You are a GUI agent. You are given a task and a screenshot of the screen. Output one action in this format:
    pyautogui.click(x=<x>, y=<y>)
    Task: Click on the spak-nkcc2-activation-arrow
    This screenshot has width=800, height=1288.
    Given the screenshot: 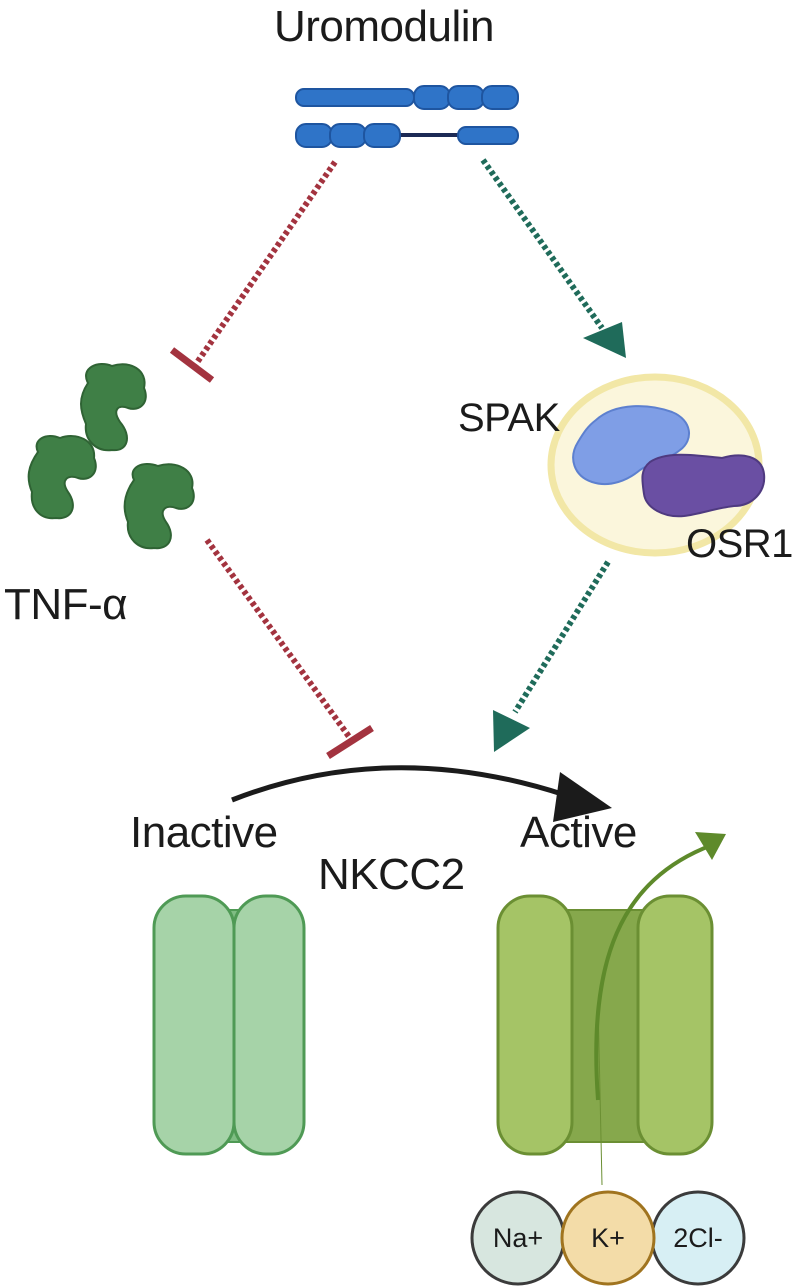 What is the action you would take?
    pyautogui.click(x=552, y=656)
    